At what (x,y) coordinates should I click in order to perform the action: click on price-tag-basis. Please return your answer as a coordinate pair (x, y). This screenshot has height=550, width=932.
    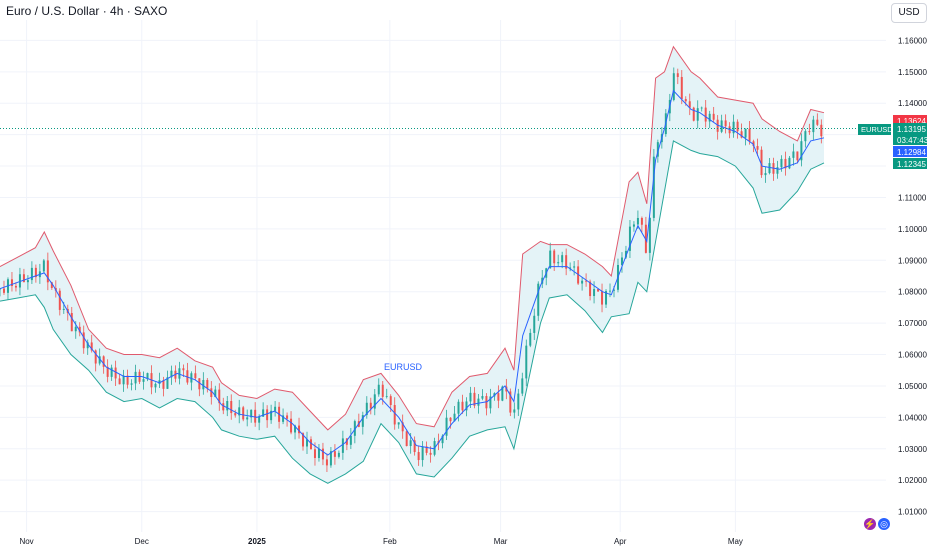
    Looking at the image, I should click on (910, 151).